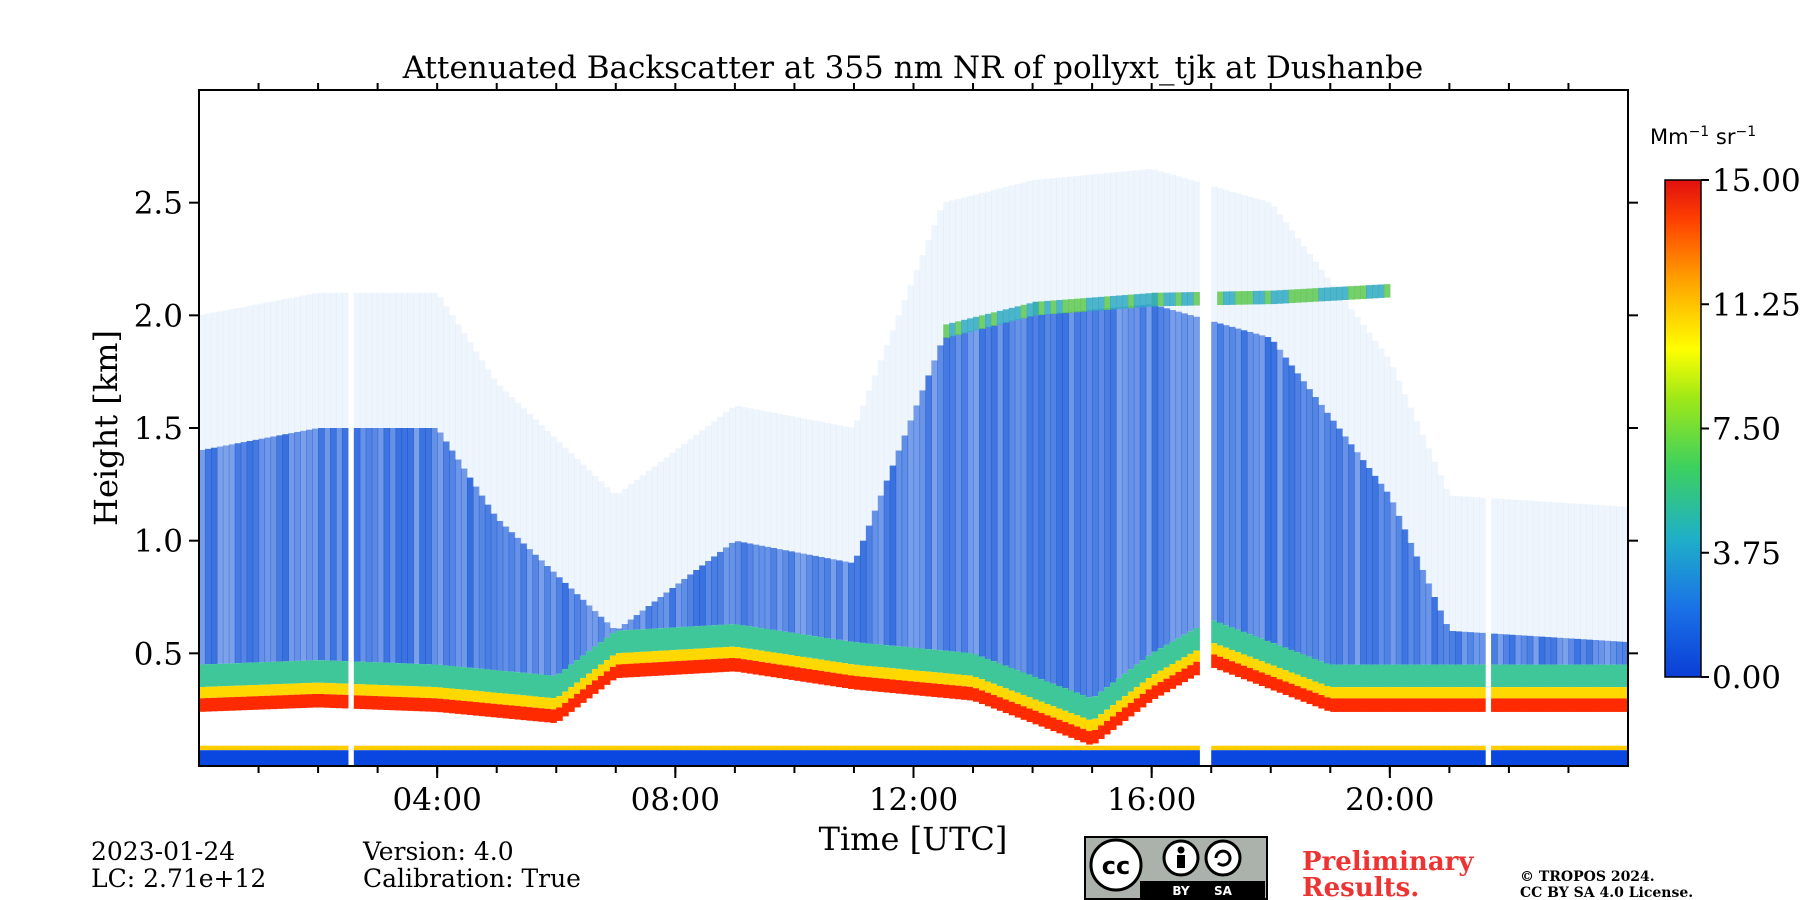 The width and height of the screenshot is (1800, 900). What do you see at coordinates (1388, 862) in the screenshot?
I see `preliminary-label-1: Preliminary` at bounding box center [1388, 862].